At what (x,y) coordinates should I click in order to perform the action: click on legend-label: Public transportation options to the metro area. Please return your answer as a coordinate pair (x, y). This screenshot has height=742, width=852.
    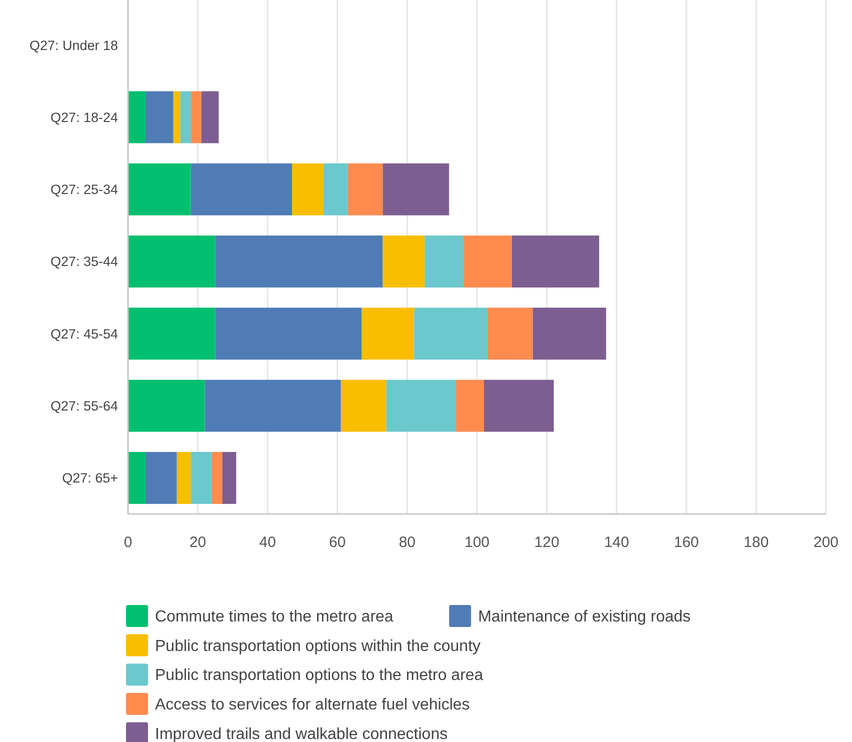
    Looking at the image, I should click on (319, 675).